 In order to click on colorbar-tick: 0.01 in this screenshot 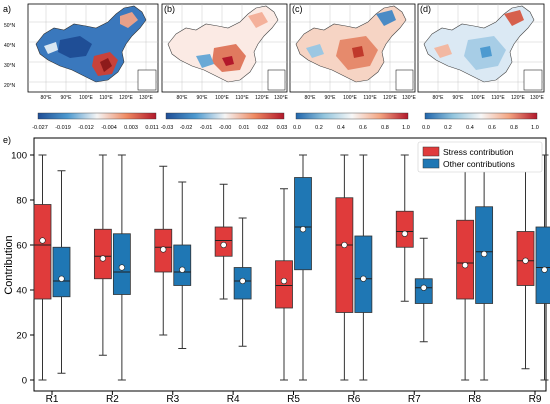, I will do `click(244, 128)`.